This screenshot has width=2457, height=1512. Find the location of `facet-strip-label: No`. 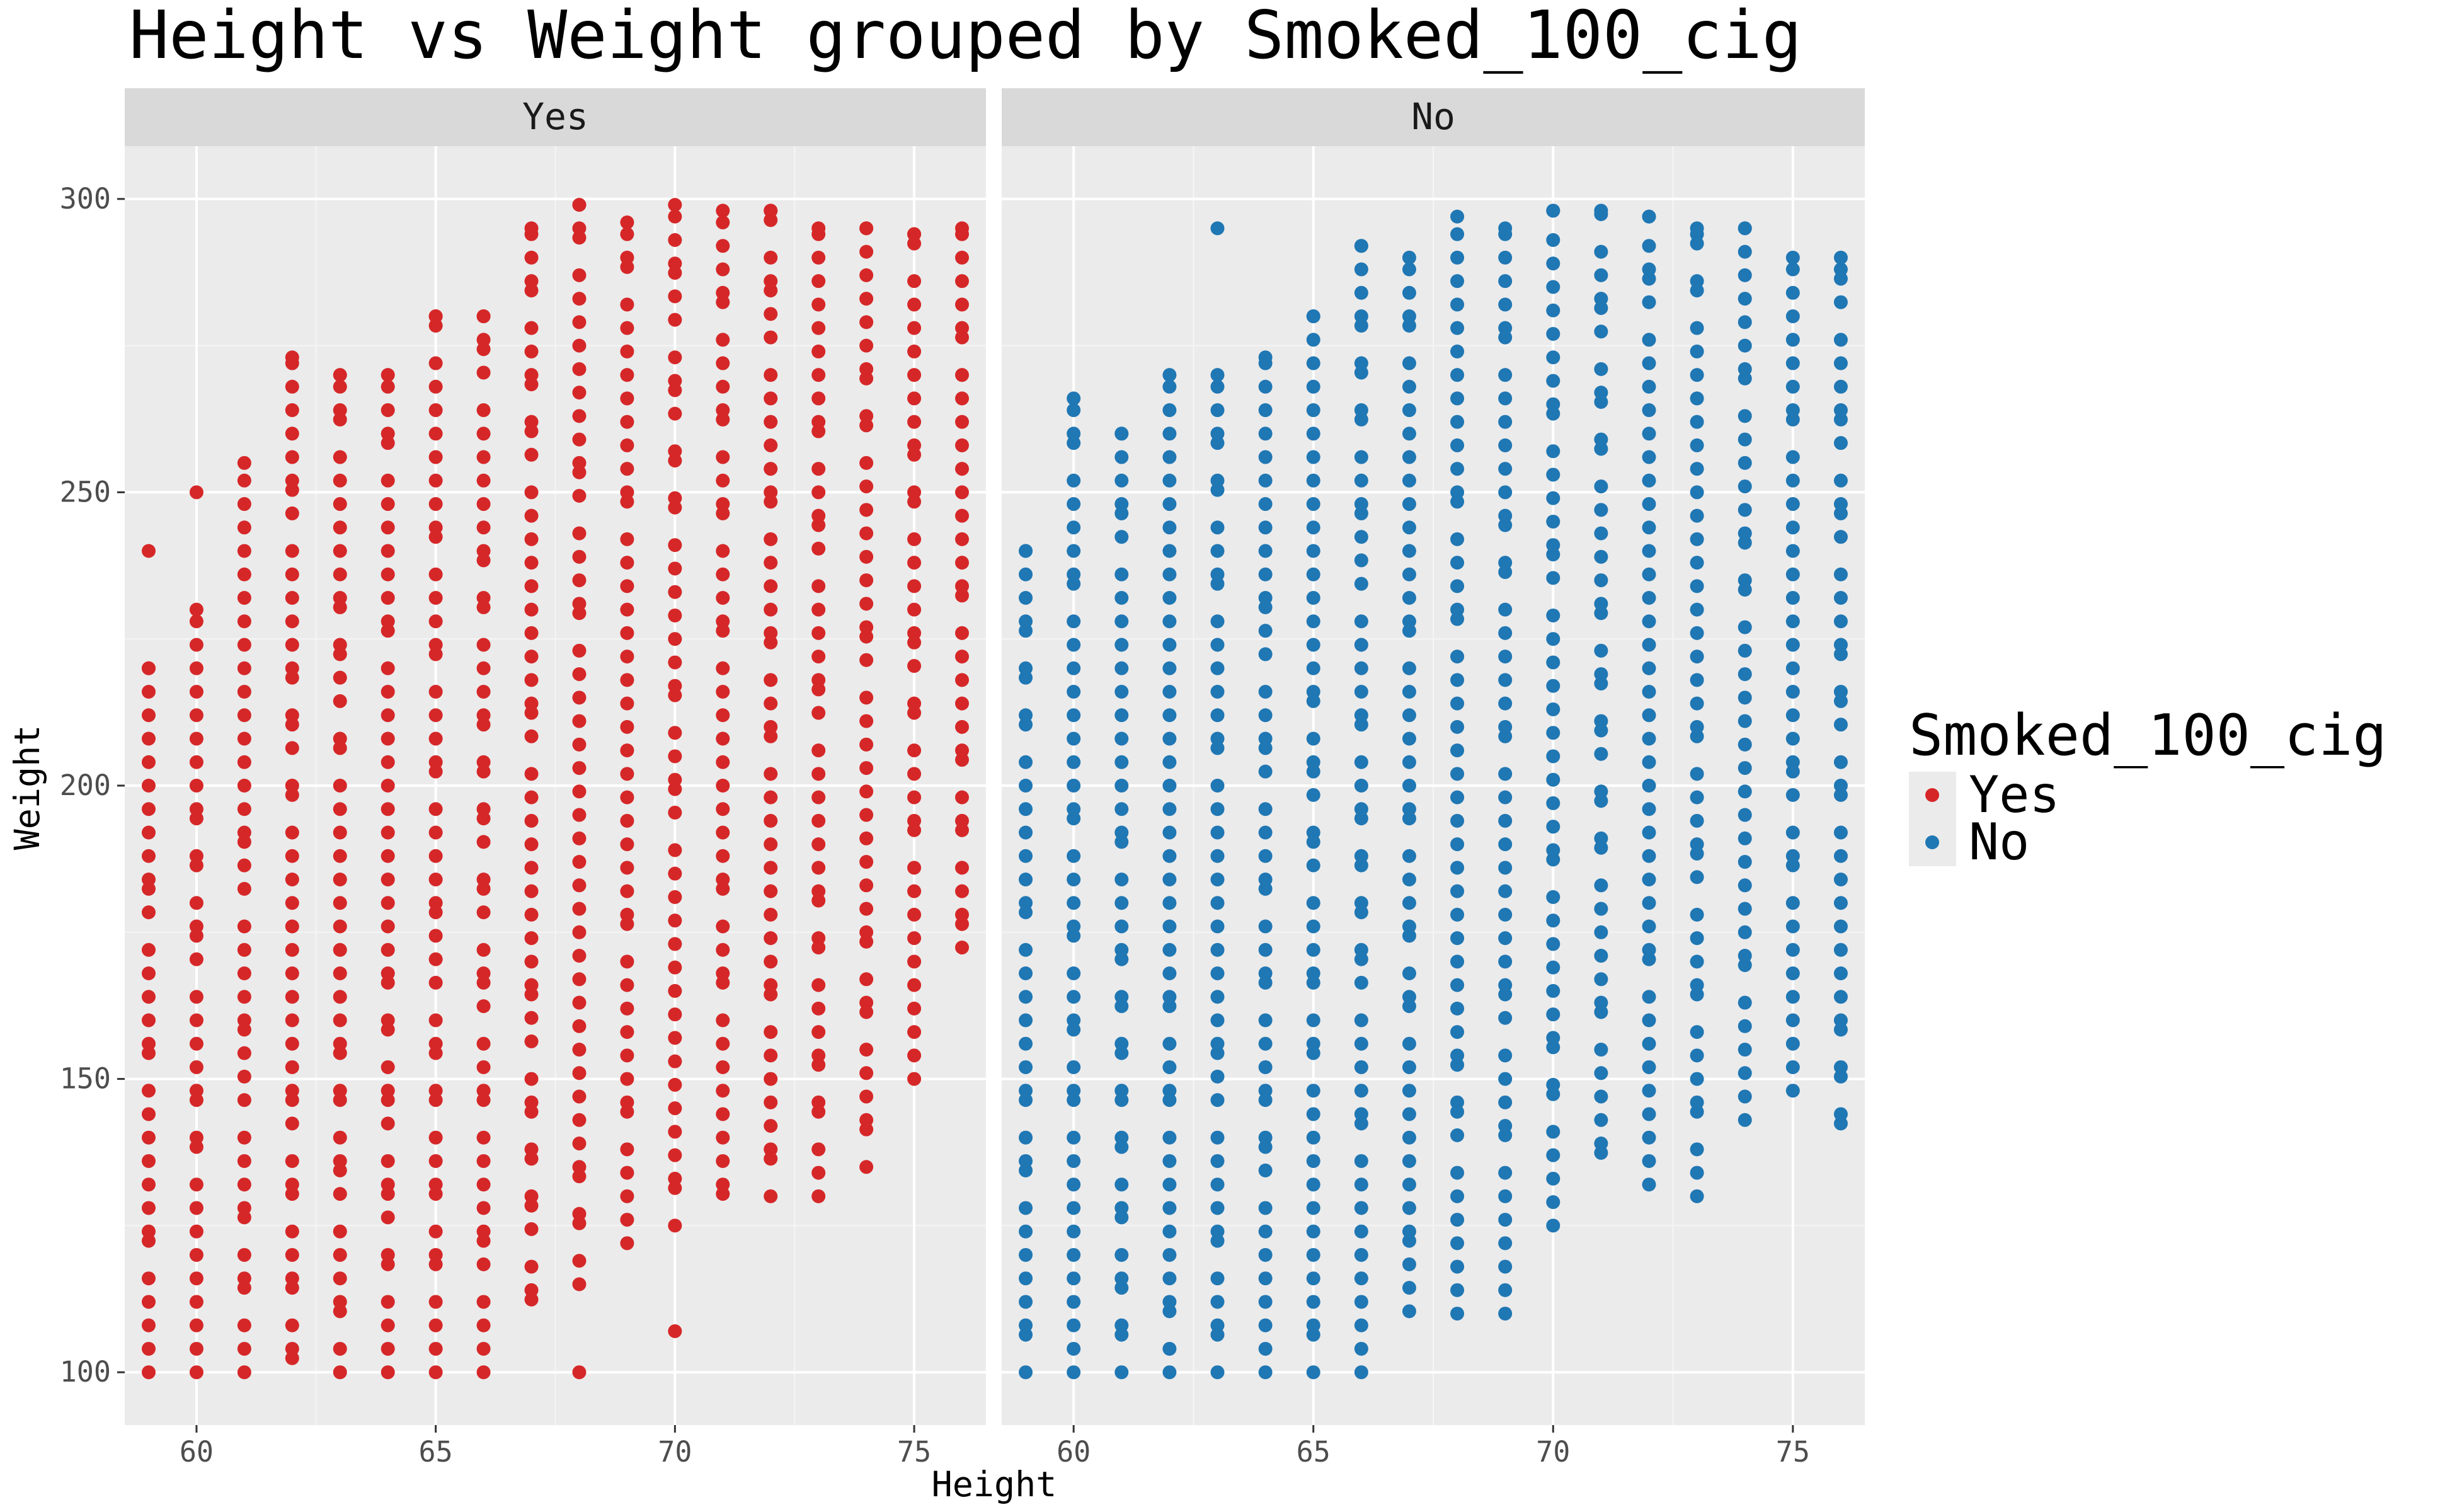

facet-strip-label: No is located at coordinates (1433, 116).